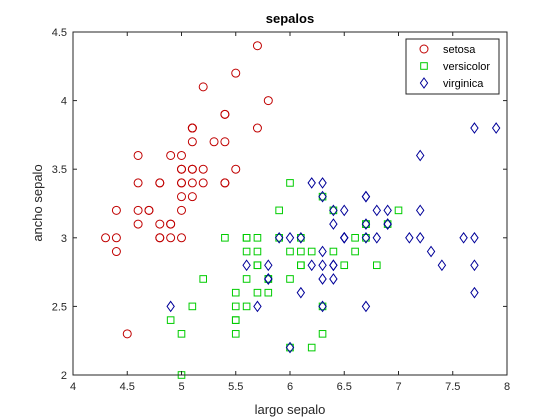 The image size is (560, 420). Describe the element at coordinates (424, 83) in the screenshot. I see `legend-marker-virginica` at that location.